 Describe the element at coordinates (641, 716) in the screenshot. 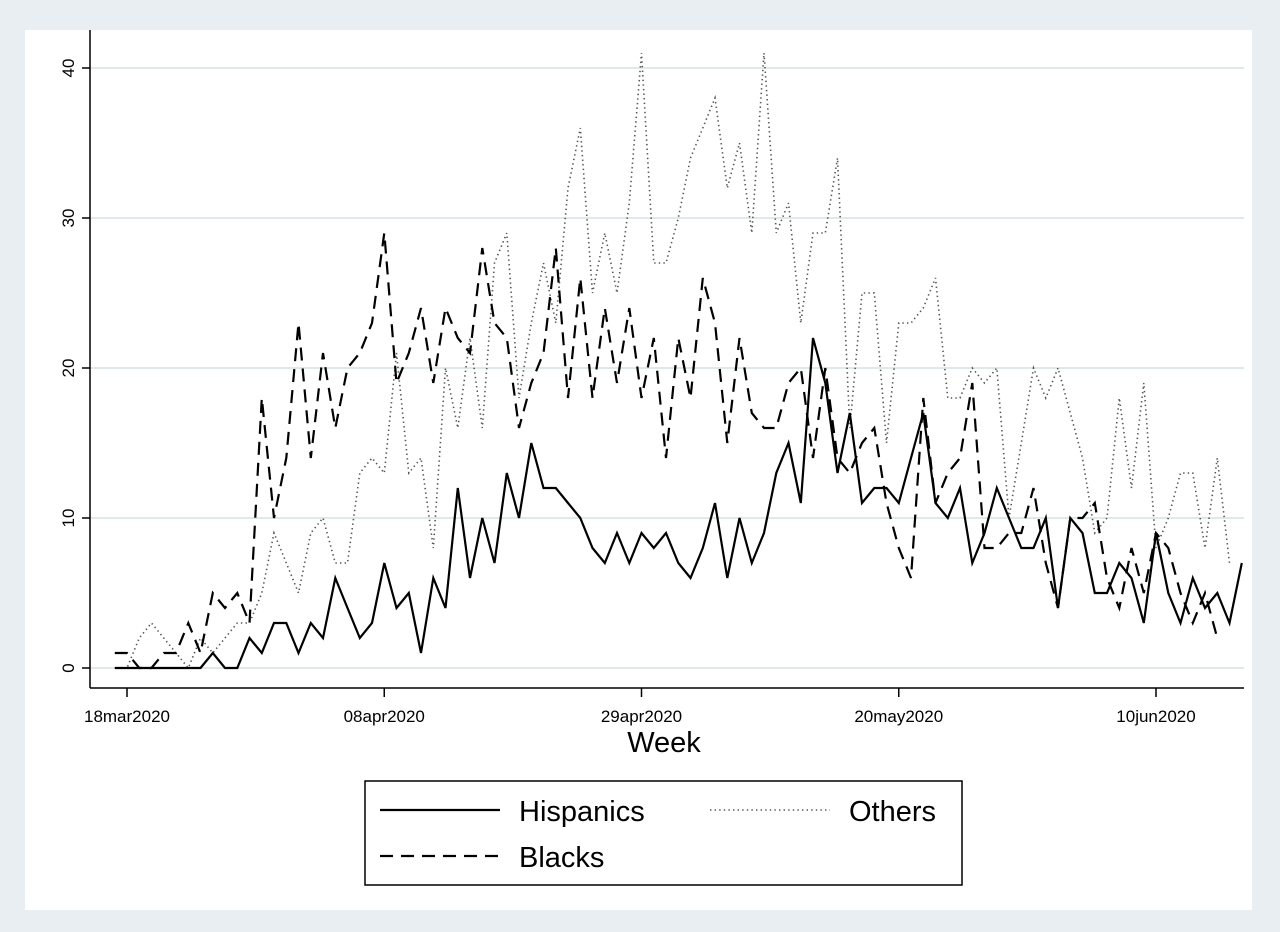

I see `x-tick-label-29apr2020: 29apr2020` at that location.